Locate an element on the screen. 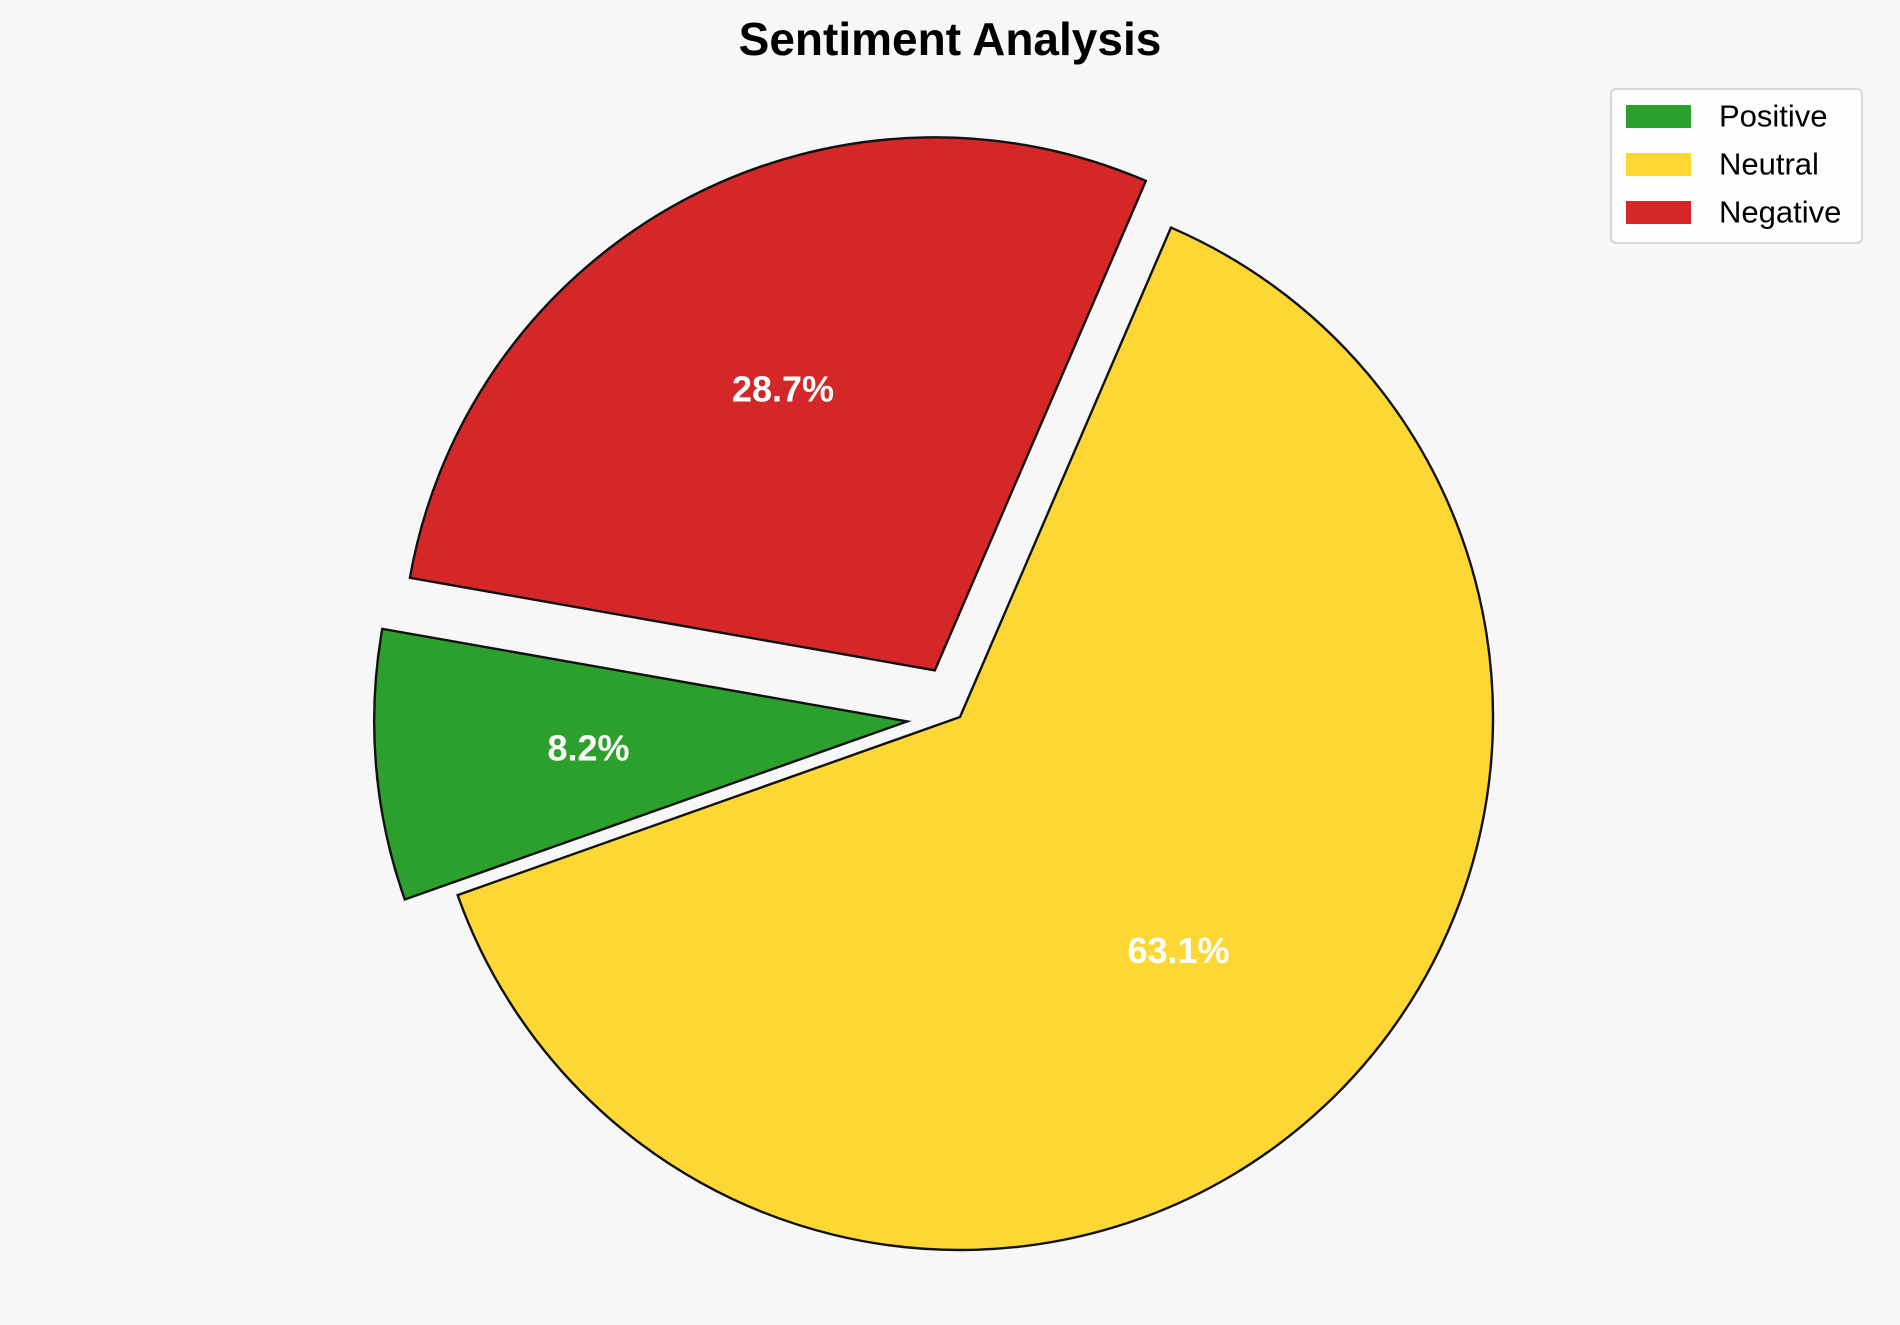 This screenshot has width=1900, height=1325. legend-label-neutral: Neutral is located at coordinates (1769, 164).